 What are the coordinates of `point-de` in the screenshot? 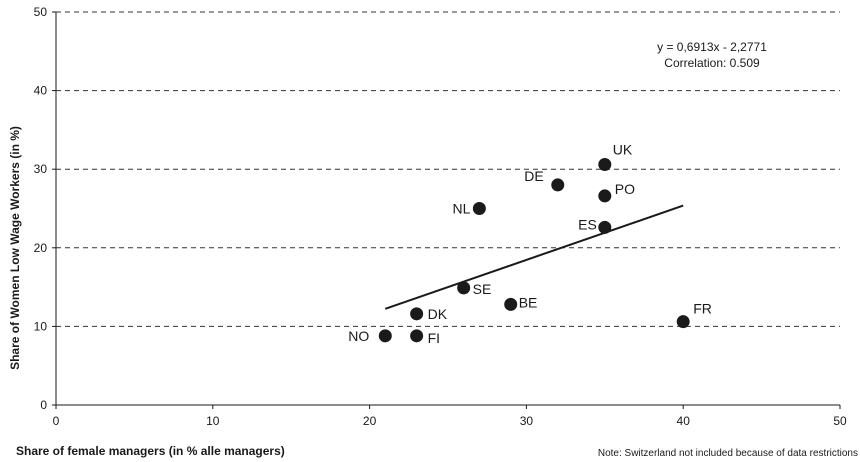 It's located at (558, 185).